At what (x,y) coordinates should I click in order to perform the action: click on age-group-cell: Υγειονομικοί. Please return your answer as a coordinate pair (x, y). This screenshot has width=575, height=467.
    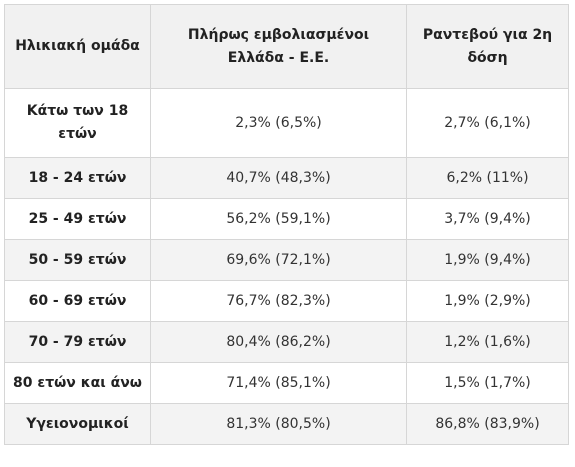
    Looking at the image, I should click on (77, 424).